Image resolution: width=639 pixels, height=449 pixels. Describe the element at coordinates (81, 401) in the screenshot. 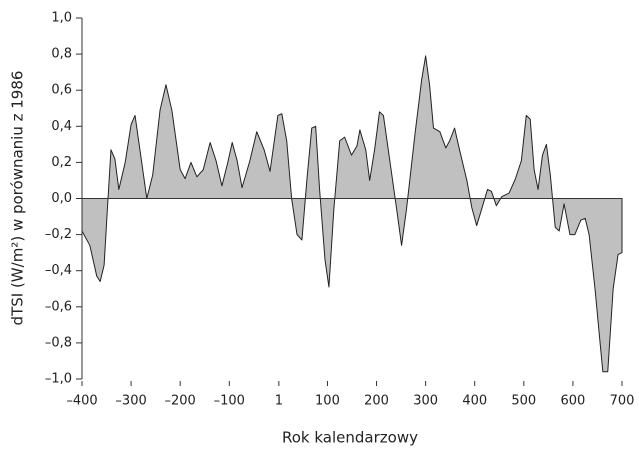

I see `x-tick-label: –400` at that location.